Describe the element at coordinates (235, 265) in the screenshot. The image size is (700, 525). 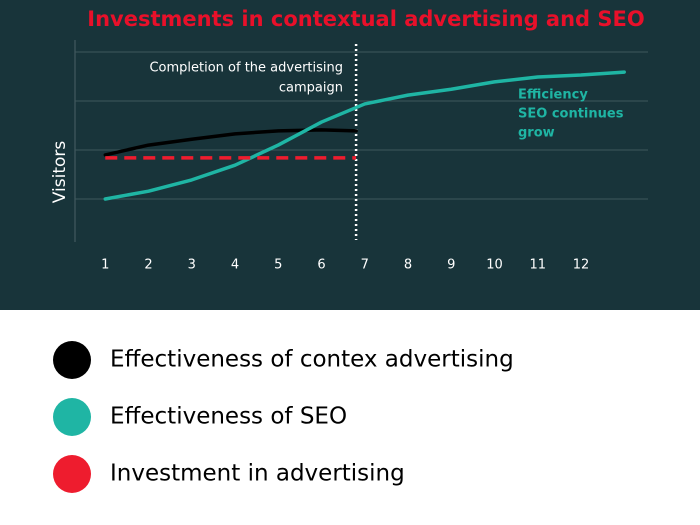
I see `x-tick-label: 4` at that location.